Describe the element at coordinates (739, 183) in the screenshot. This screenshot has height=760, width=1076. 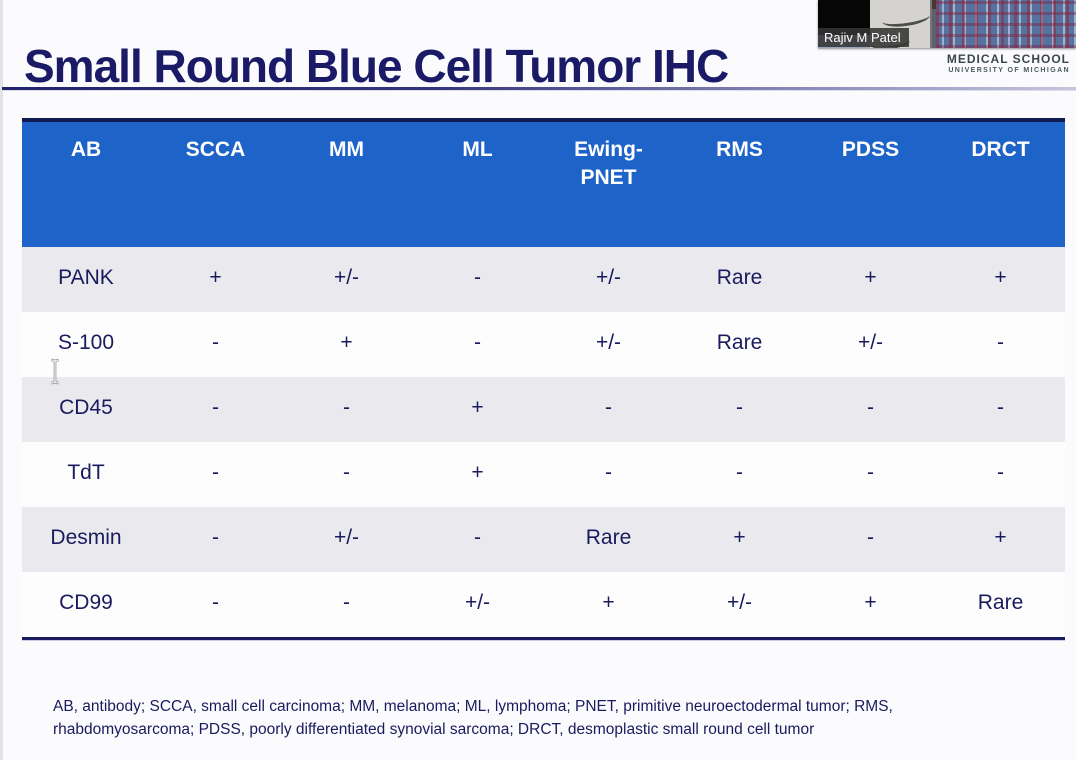
I see `column-header-rms: RMS` at that location.